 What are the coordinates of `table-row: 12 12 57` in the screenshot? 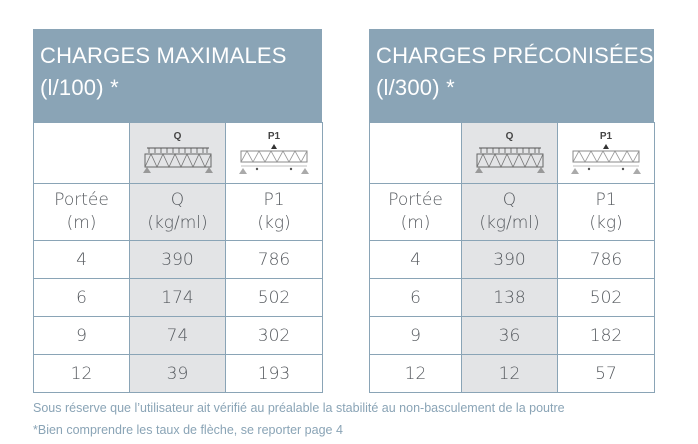 It's located at (512, 373).